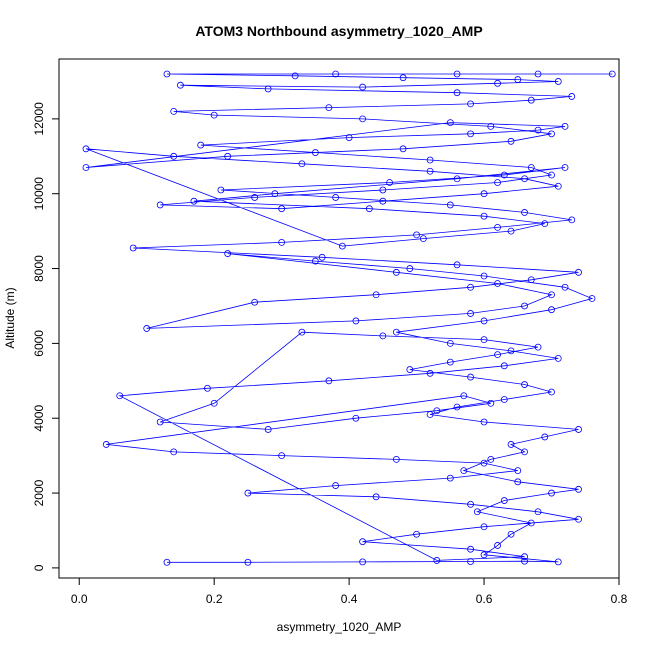 This screenshot has width=650, height=650. Describe the element at coordinates (45, 336) in the screenshot. I see `y-axis: 0 2000 4000 6000 8000 10000 12000` at that location.